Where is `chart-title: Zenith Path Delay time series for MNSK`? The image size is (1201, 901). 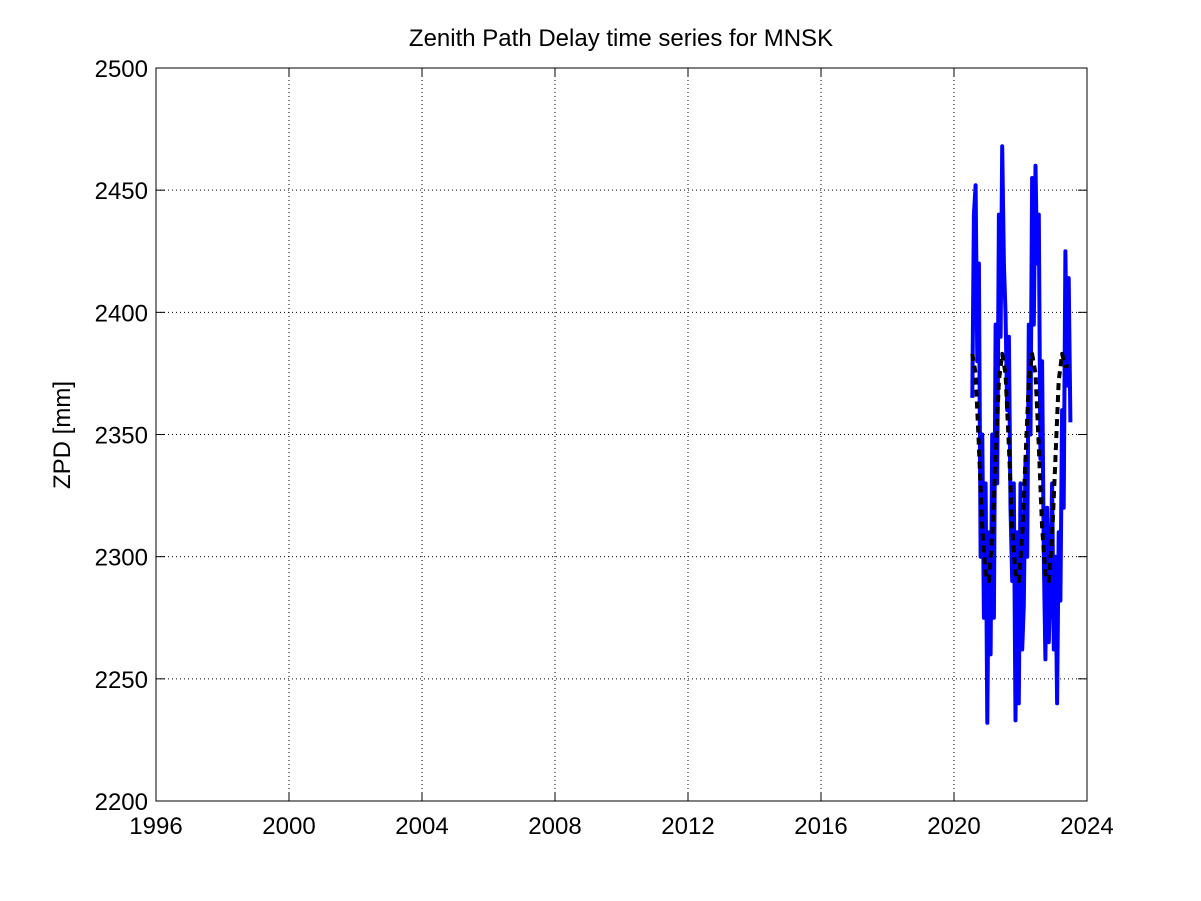 chart-title: Zenith Path Delay time series for MNSK is located at coordinates (621, 38).